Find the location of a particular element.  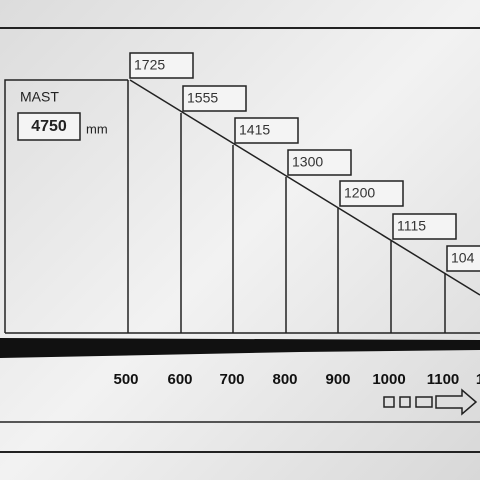

mast-value: 4750 is located at coordinates (49, 126).